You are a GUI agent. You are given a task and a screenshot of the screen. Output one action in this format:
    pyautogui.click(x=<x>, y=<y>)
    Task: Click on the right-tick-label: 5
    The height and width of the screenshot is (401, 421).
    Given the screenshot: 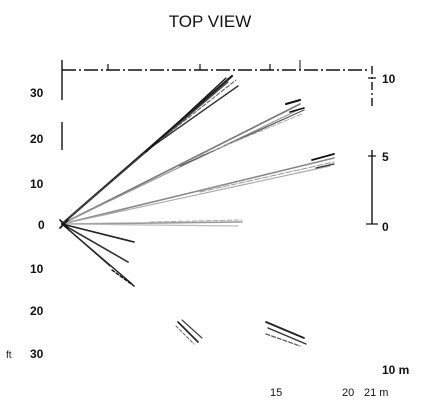 What is the action you would take?
    pyautogui.click(x=385, y=157)
    